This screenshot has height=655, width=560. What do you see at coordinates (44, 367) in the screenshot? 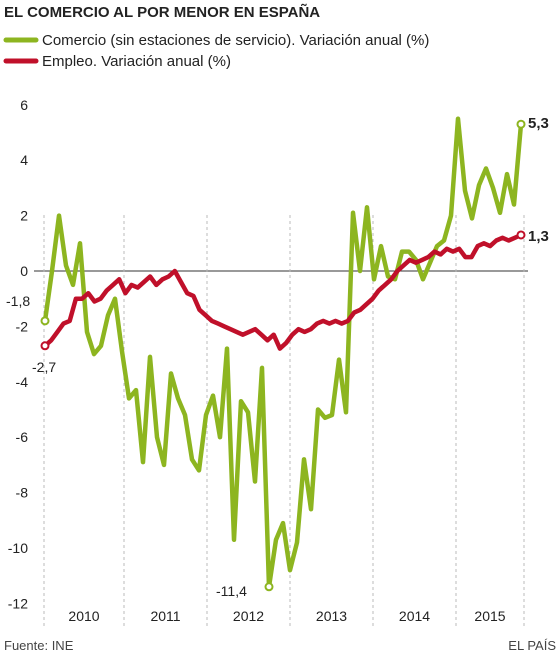
I see `annotation-empleo-first: -2,7` at bounding box center [44, 367].